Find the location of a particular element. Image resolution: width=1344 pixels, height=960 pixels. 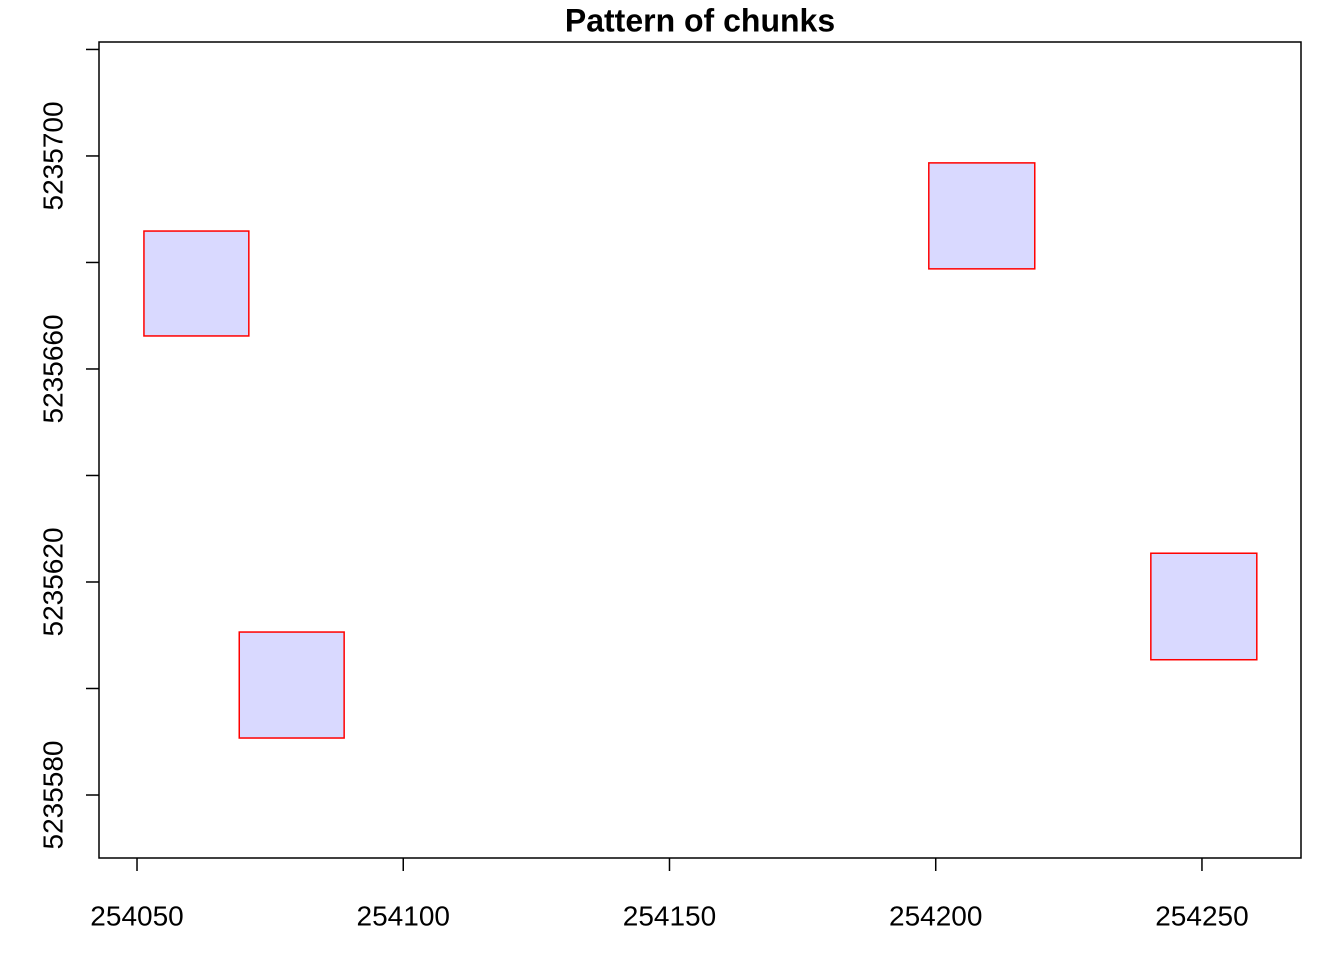

x-tick-label: 254100 is located at coordinates (403, 915).